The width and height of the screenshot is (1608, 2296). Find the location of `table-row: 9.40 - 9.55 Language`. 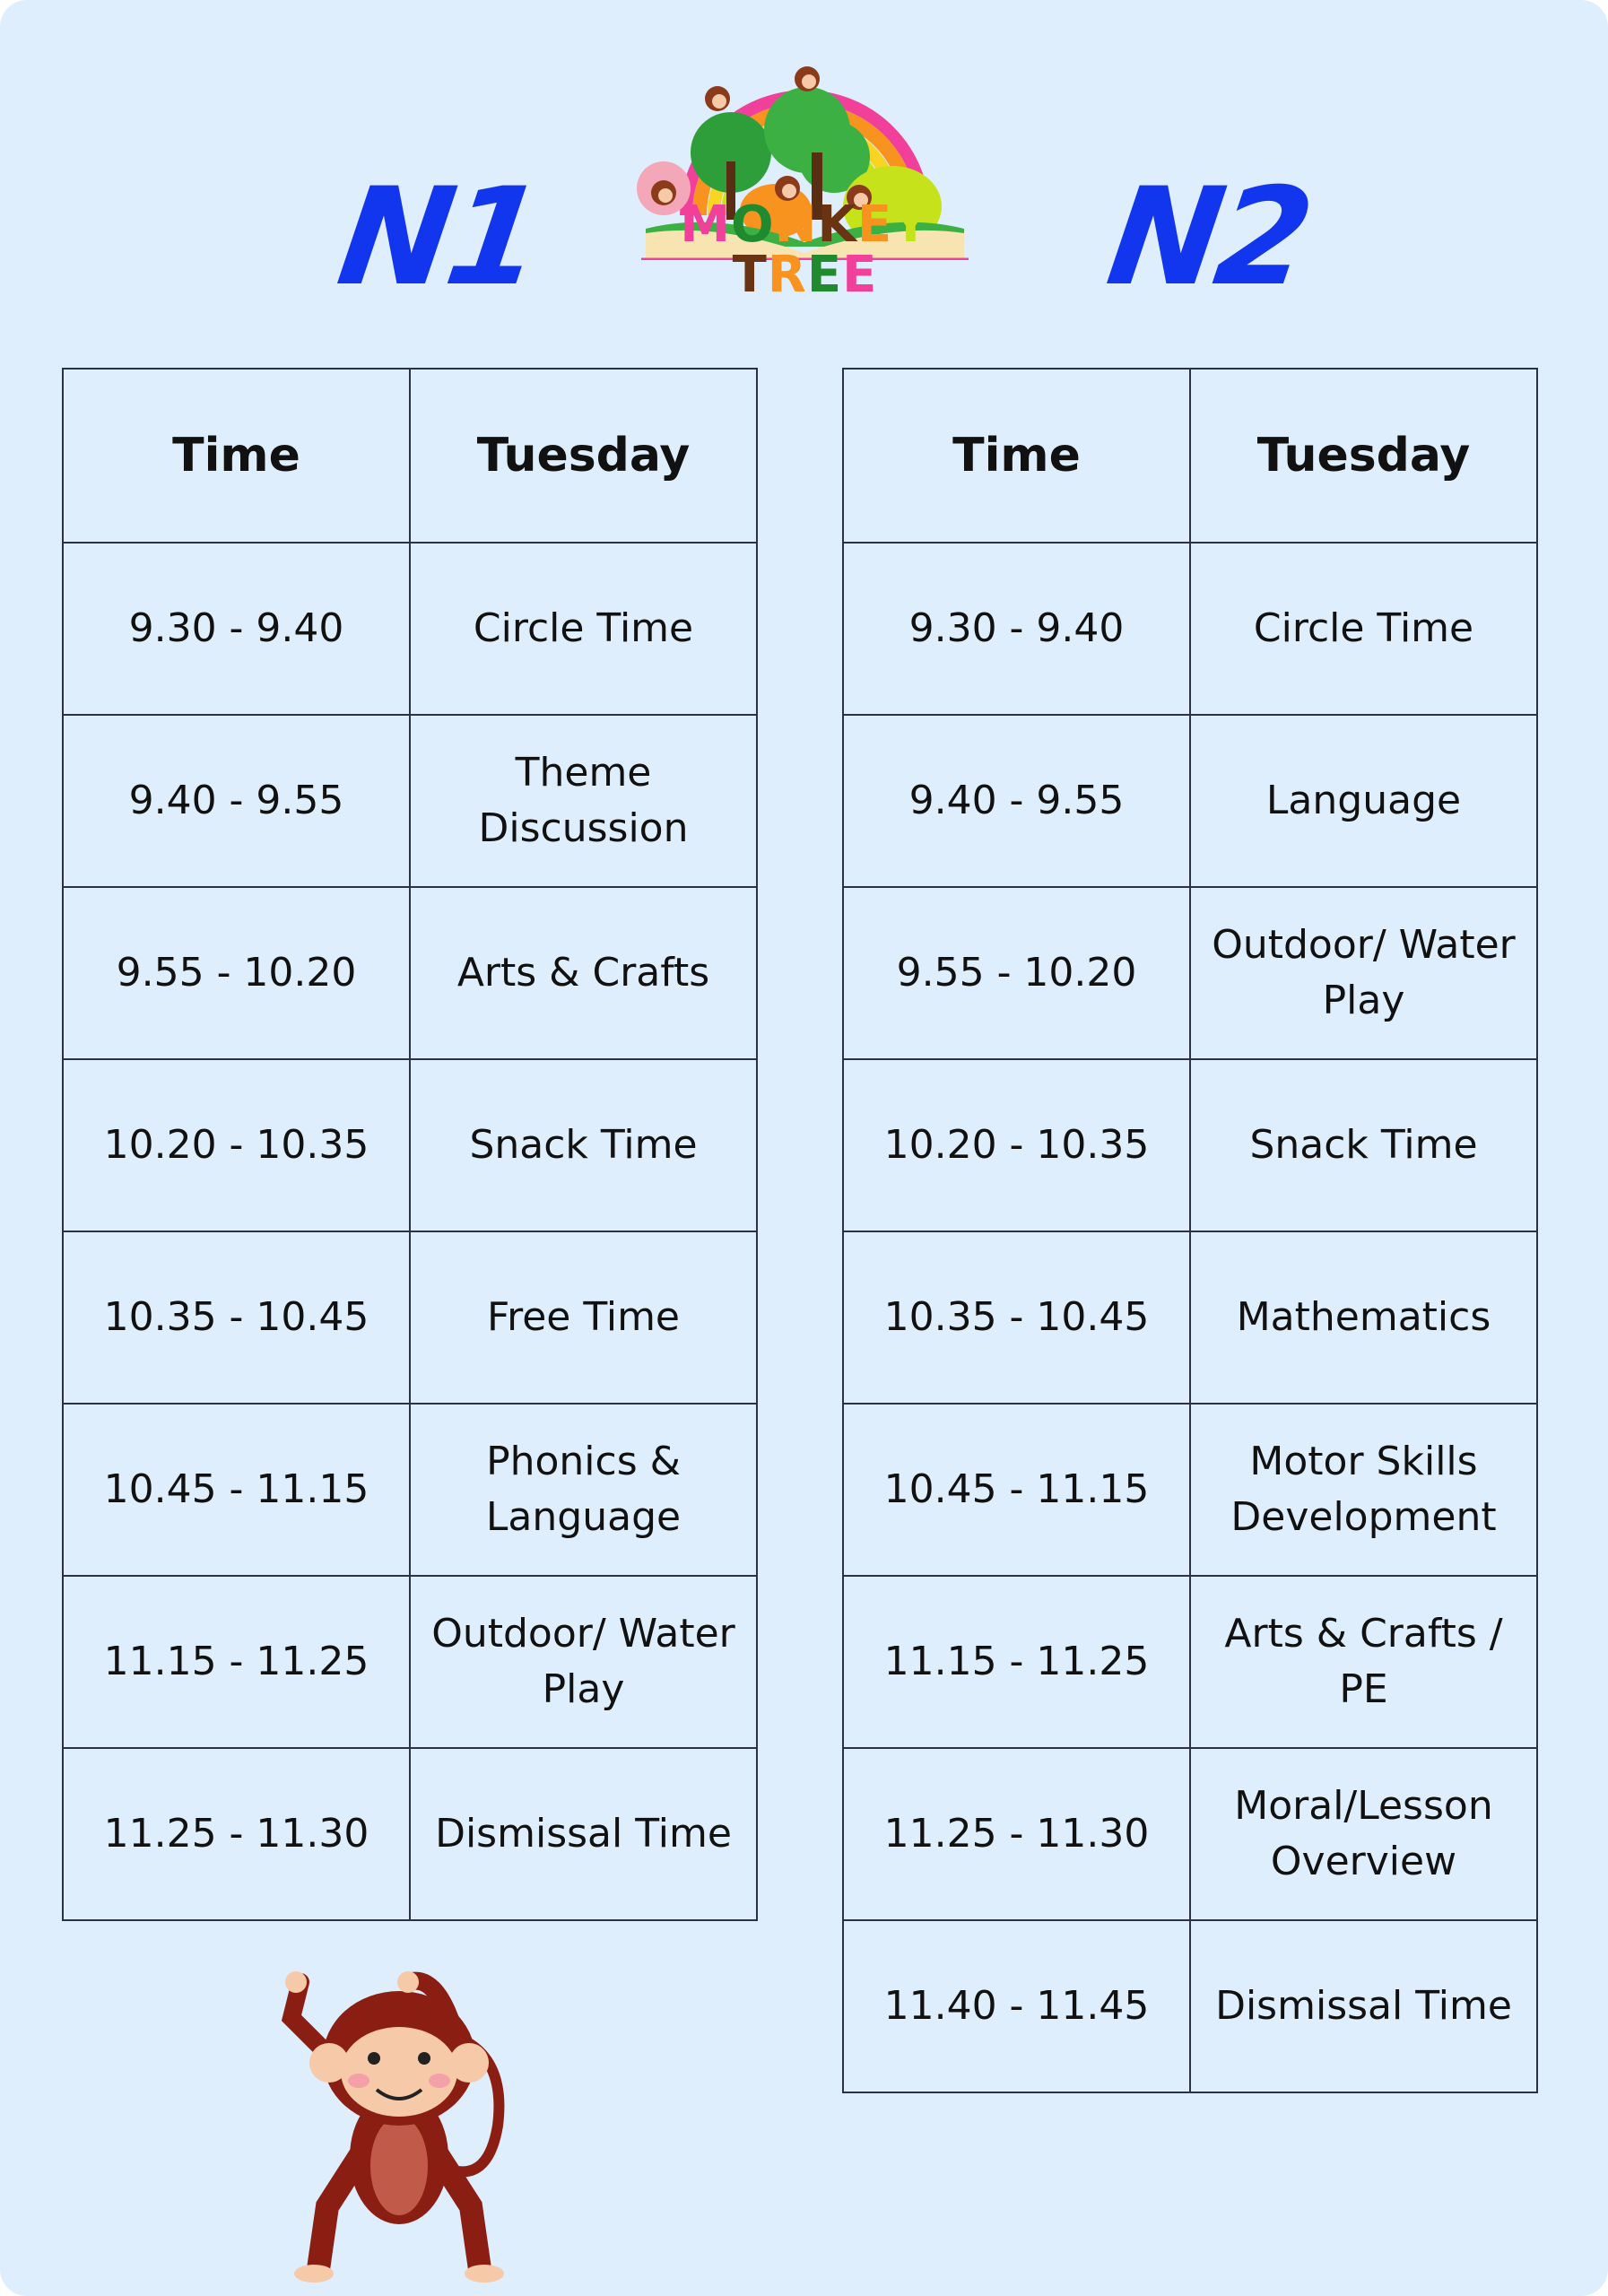

table-row: 9.40 - 9.55 Language is located at coordinates (1190, 801).